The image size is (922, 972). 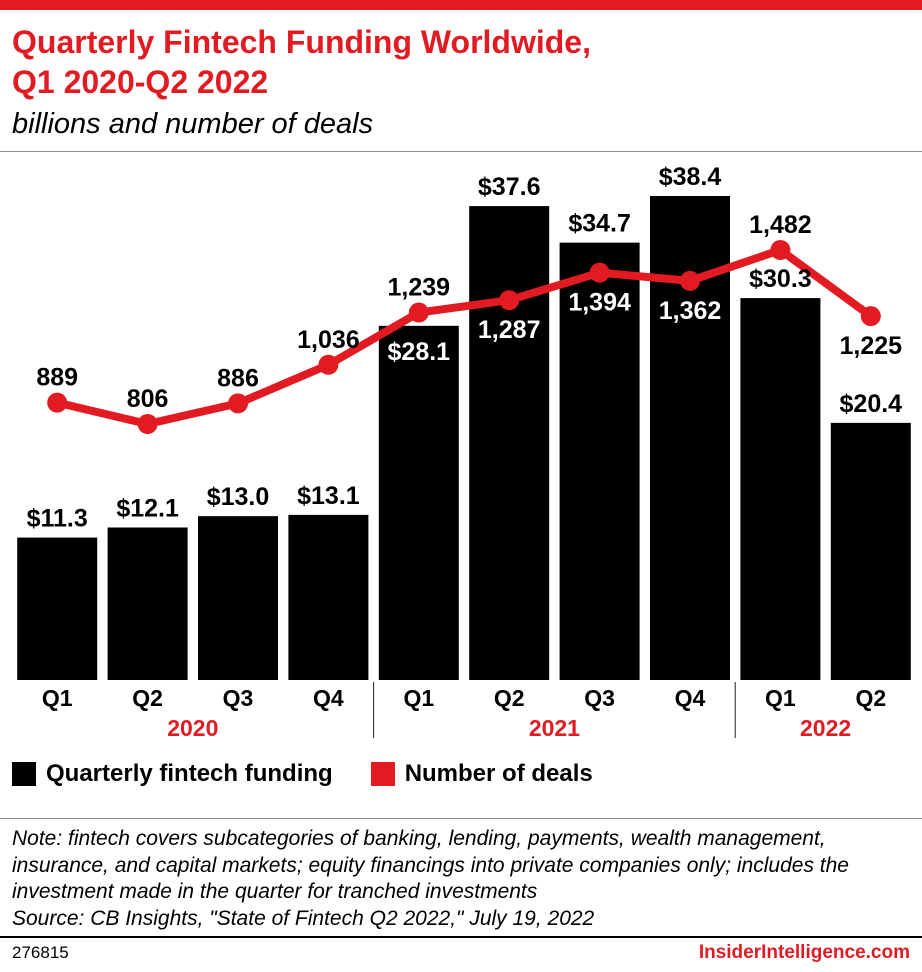 What do you see at coordinates (461, 937) in the screenshot?
I see `footer-divider` at bounding box center [461, 937].